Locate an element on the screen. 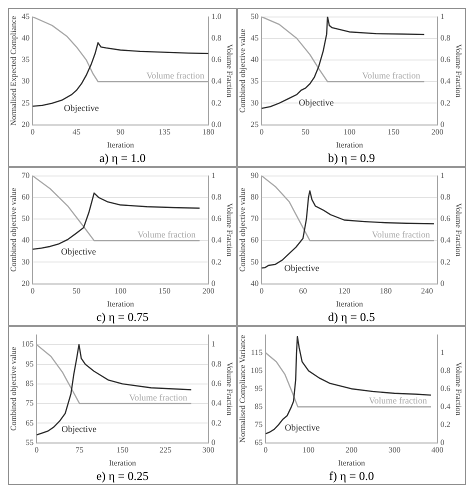 The width and height of the screenshot is (474, 495). y-tick-label: 60 is located at coordinates (254, 240).